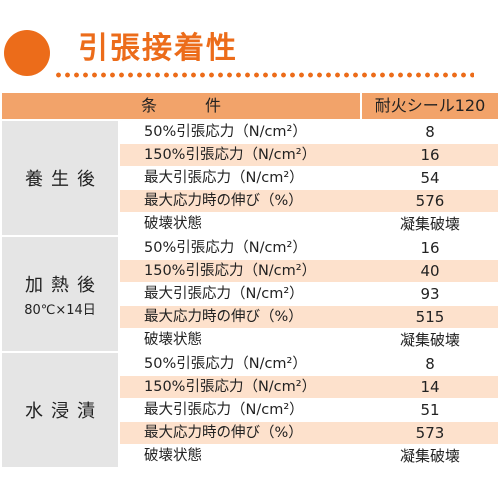 This screenshot has height=500, width=500. I want to click on table-row: 最大応力時の伸び（%） 573, so click(309, 433).